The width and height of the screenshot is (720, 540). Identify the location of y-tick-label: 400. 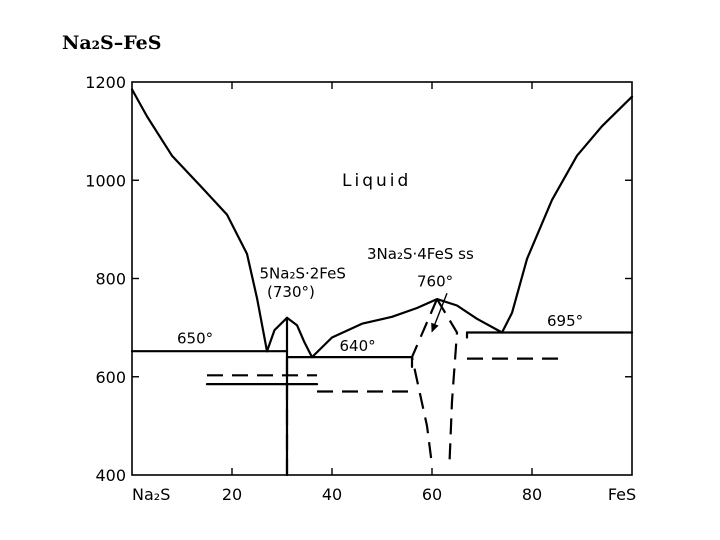
(110, 475).